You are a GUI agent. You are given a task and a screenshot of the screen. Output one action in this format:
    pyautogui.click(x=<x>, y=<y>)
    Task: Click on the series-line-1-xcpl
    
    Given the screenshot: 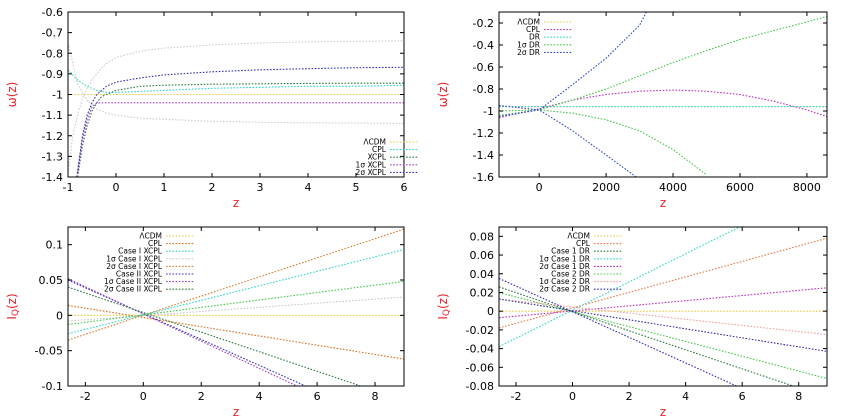 What is the action you would take?
    pyautogui.click(x=240, y=139)
    